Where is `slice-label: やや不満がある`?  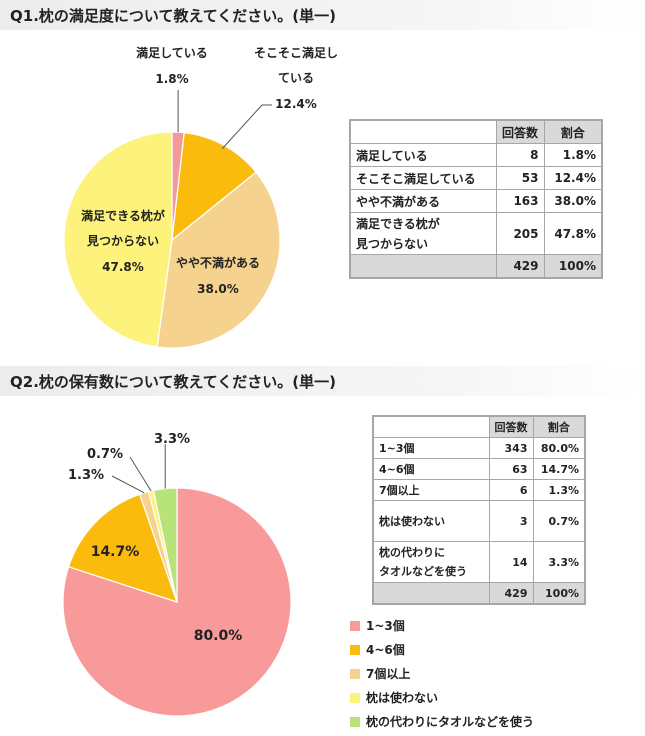 slice-label: やや不満がある is located at coordinates (218, 262).